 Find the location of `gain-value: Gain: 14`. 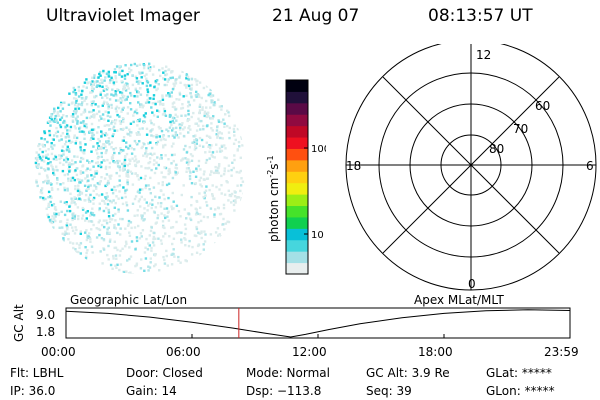

gain-value: Gain: 14 is located at coordinates (151, 391).